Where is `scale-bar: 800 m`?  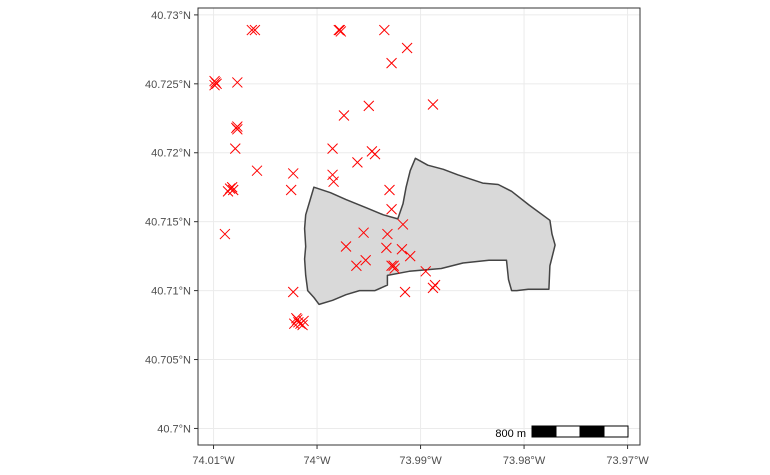
scale-bar: 800 m is located at coordinates (562, 432).